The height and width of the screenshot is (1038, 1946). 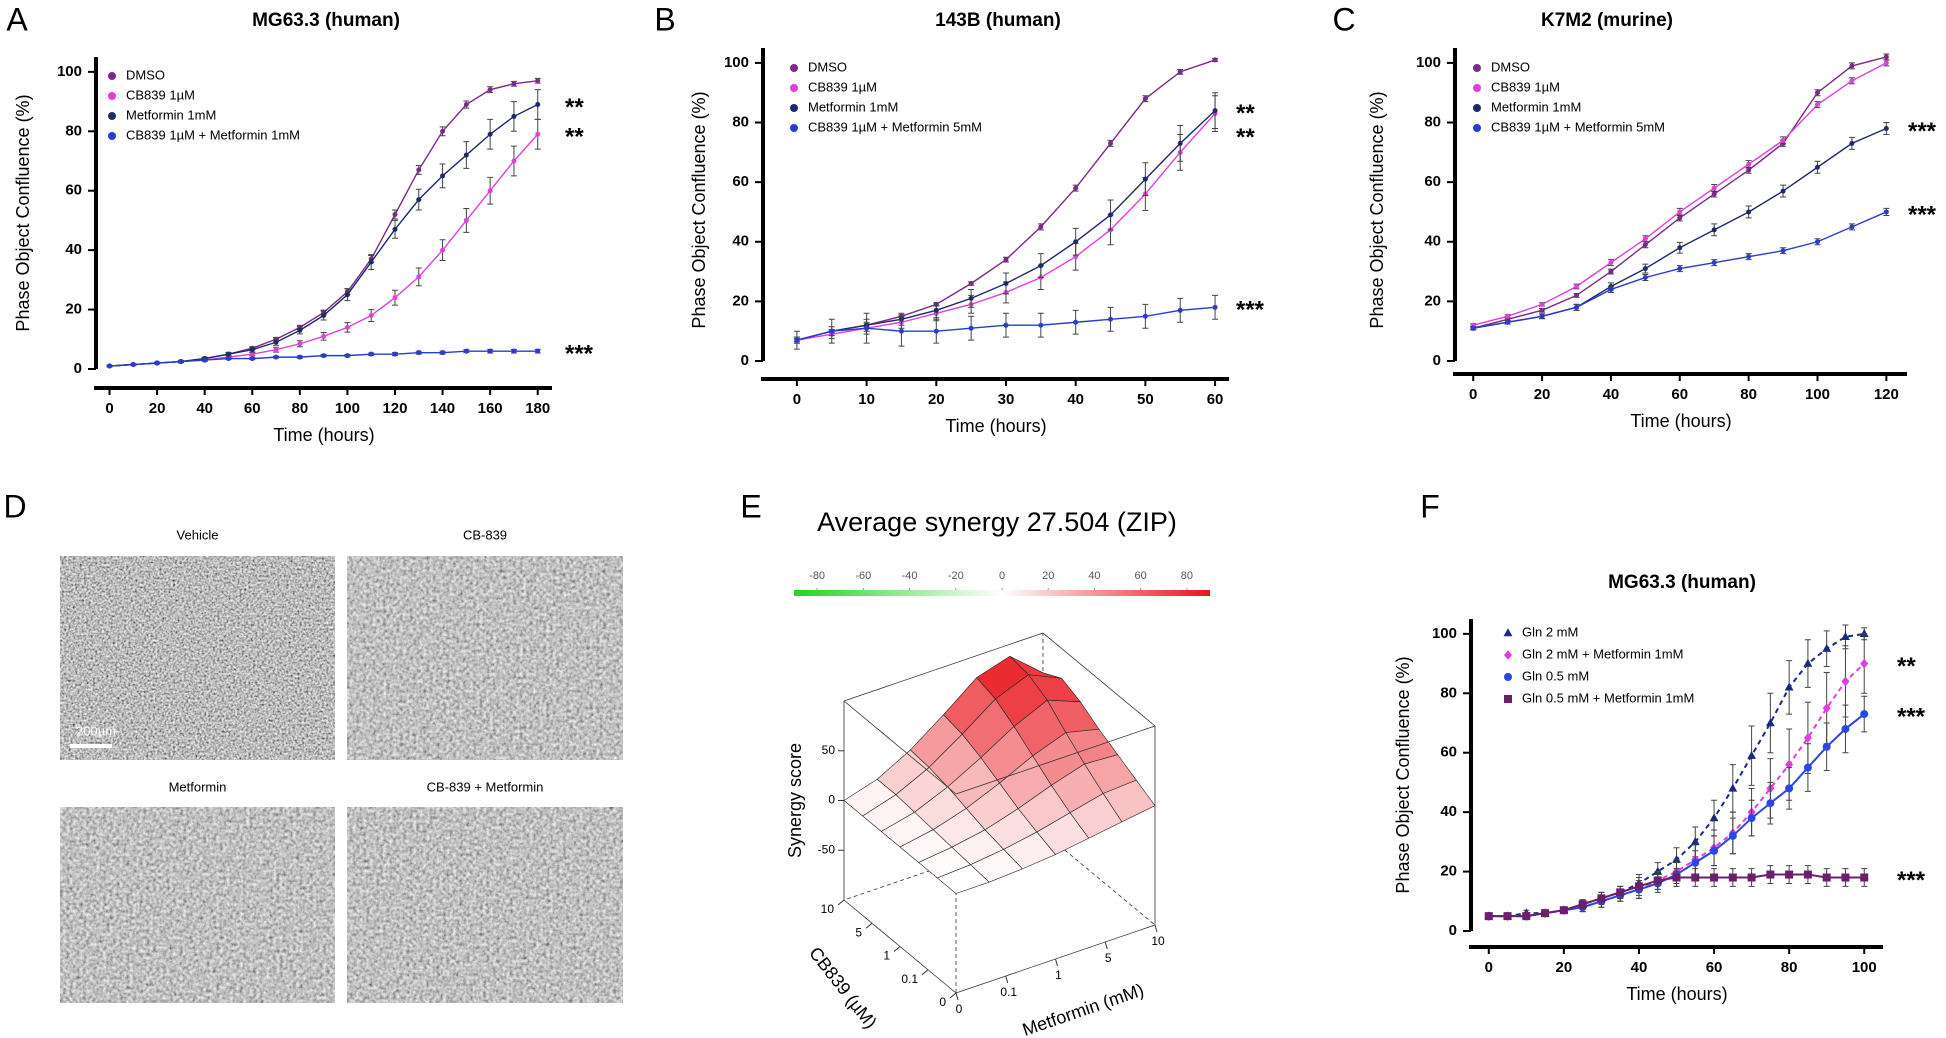 I want to click on box-edge, so click(x=900, y=747).